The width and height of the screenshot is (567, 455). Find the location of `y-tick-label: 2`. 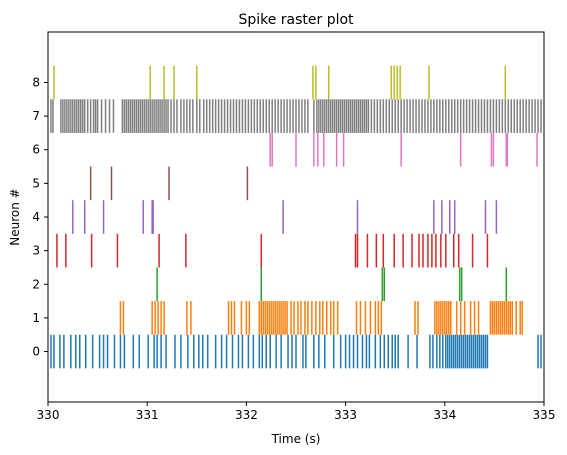

y-tick-label: 2 is located at coordinates (36, 284).